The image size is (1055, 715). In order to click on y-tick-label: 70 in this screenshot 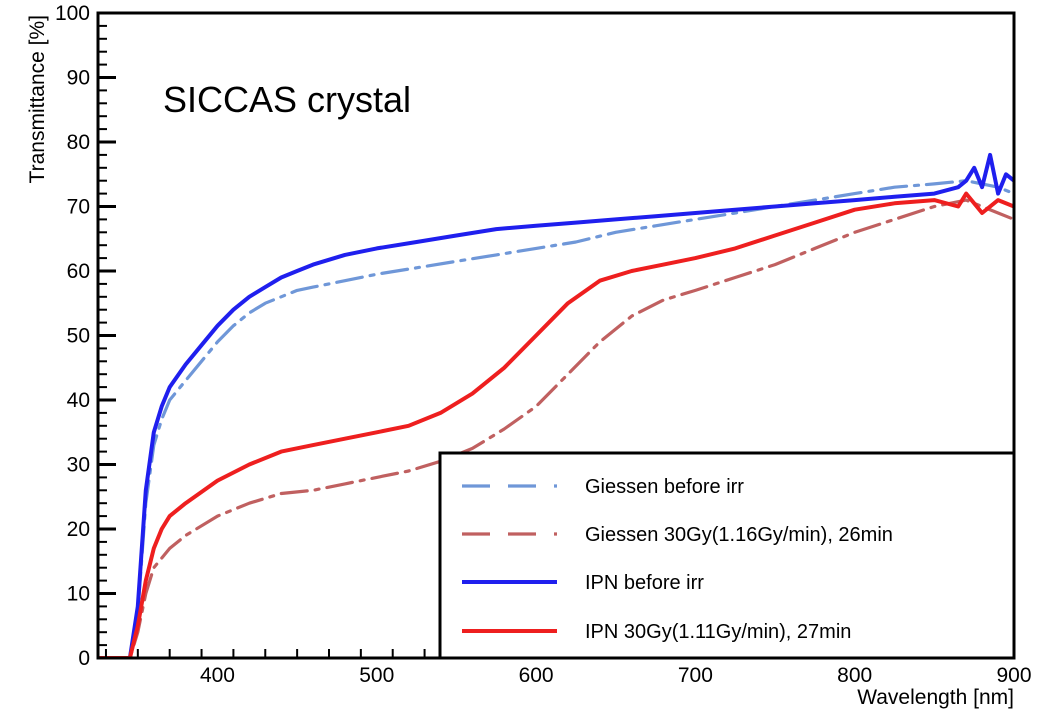, I will do `click(78, 207)`.